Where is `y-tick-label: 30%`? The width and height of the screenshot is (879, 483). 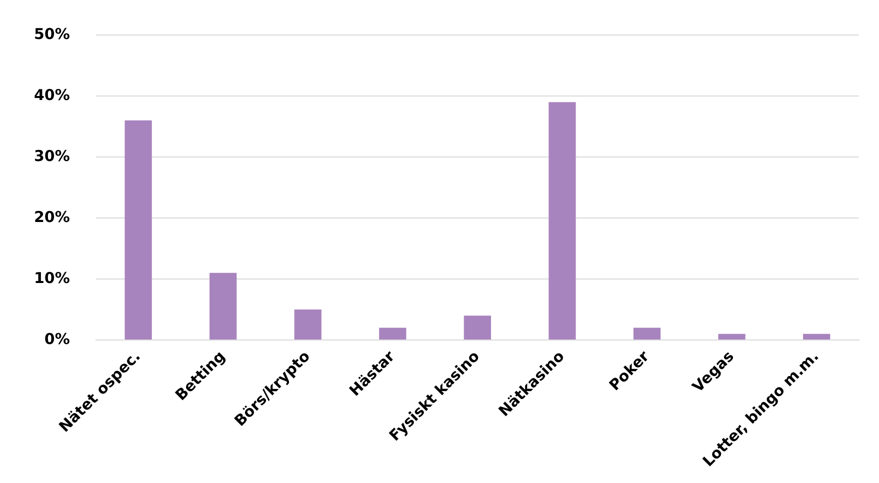 y-tick-label: 30% is located at coordinates (52, 155).